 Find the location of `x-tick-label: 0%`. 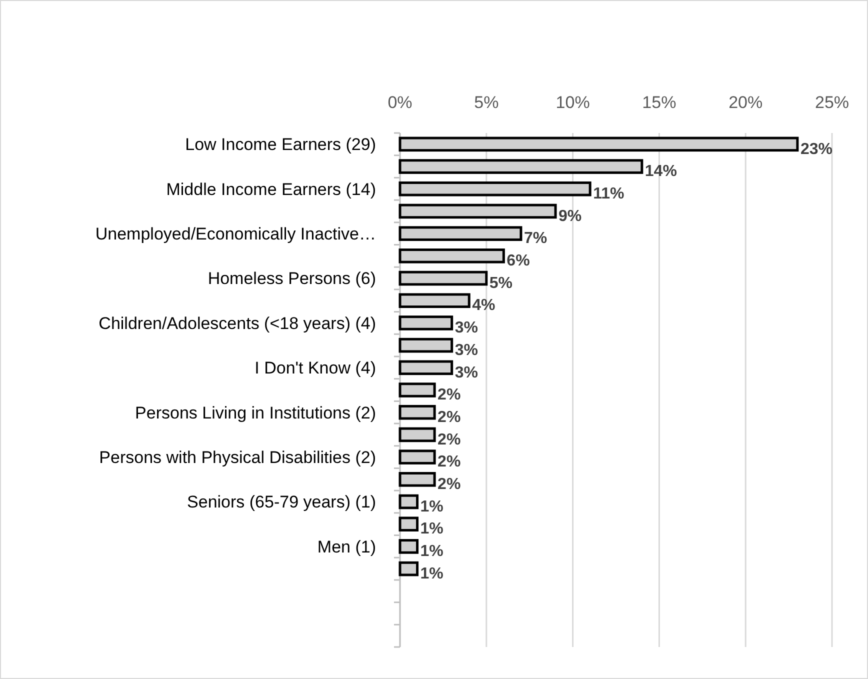

x-tick-label: 0% is located at coordinates (400, 102).